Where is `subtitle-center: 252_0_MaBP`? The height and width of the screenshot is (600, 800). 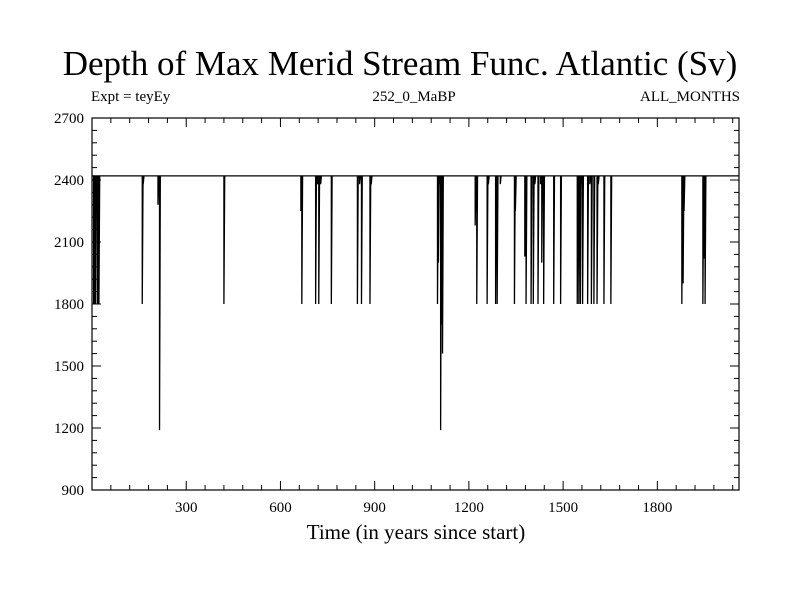 subtitle-center: 252_0_MaBP is located at coordinates (414, 97).